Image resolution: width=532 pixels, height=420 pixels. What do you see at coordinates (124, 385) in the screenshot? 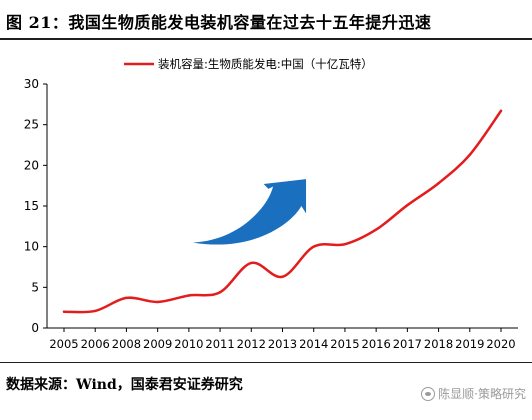
I see `source-note: 数据来源：Wind，国泰君安证券研究` at bounding box center [124, 385].